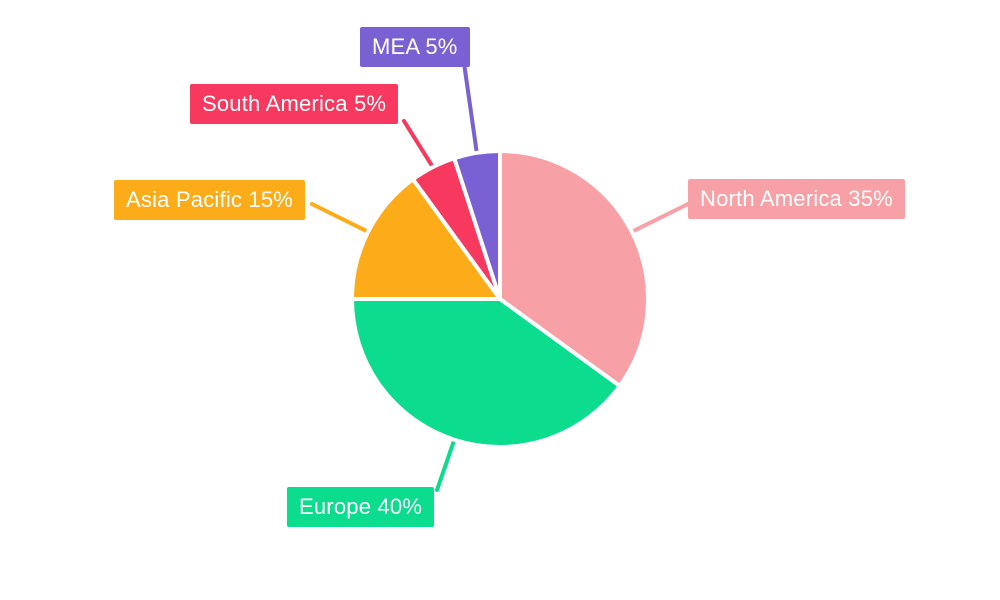 This screenshot has height=600, width=1000. Describe the element at coordinates (470, 108) in the screenshot. I see `leader-line-mea` at that location.